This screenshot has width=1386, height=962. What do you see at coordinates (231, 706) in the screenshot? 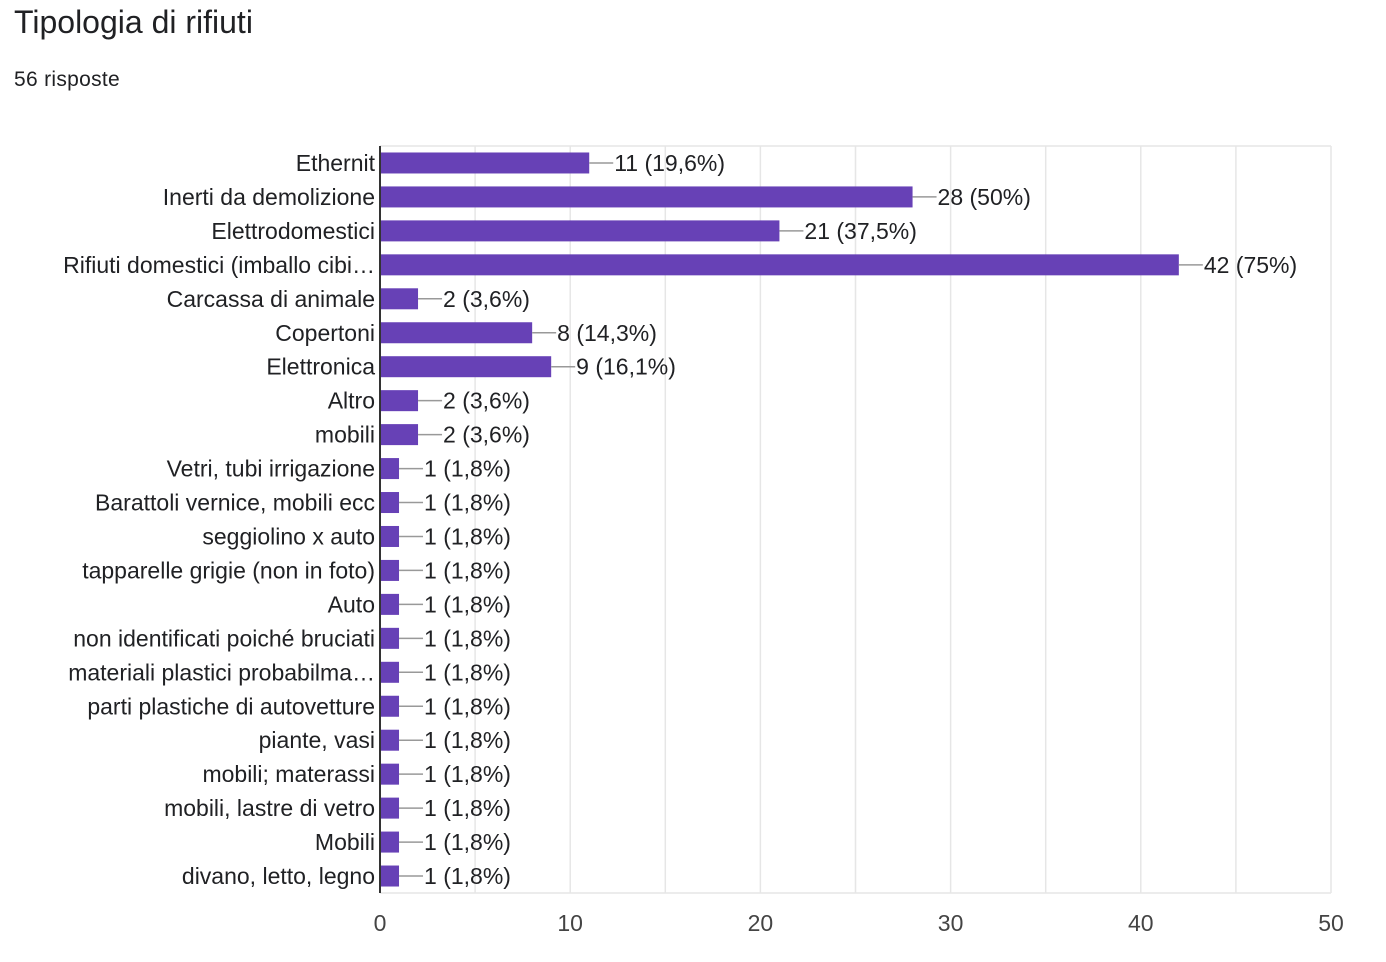
I see `category-label: parti plastiche di autovetture` at bounding box center [231, 706].